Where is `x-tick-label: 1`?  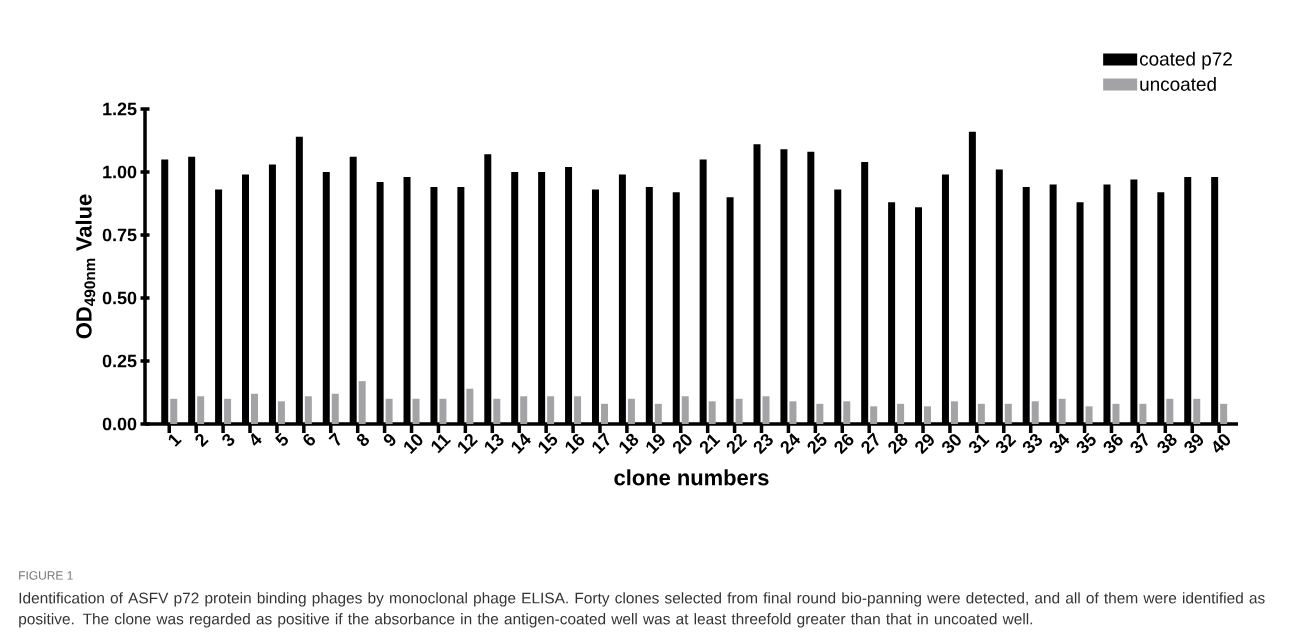 x-tick-label: 1 is located at coordinates (175, 440).